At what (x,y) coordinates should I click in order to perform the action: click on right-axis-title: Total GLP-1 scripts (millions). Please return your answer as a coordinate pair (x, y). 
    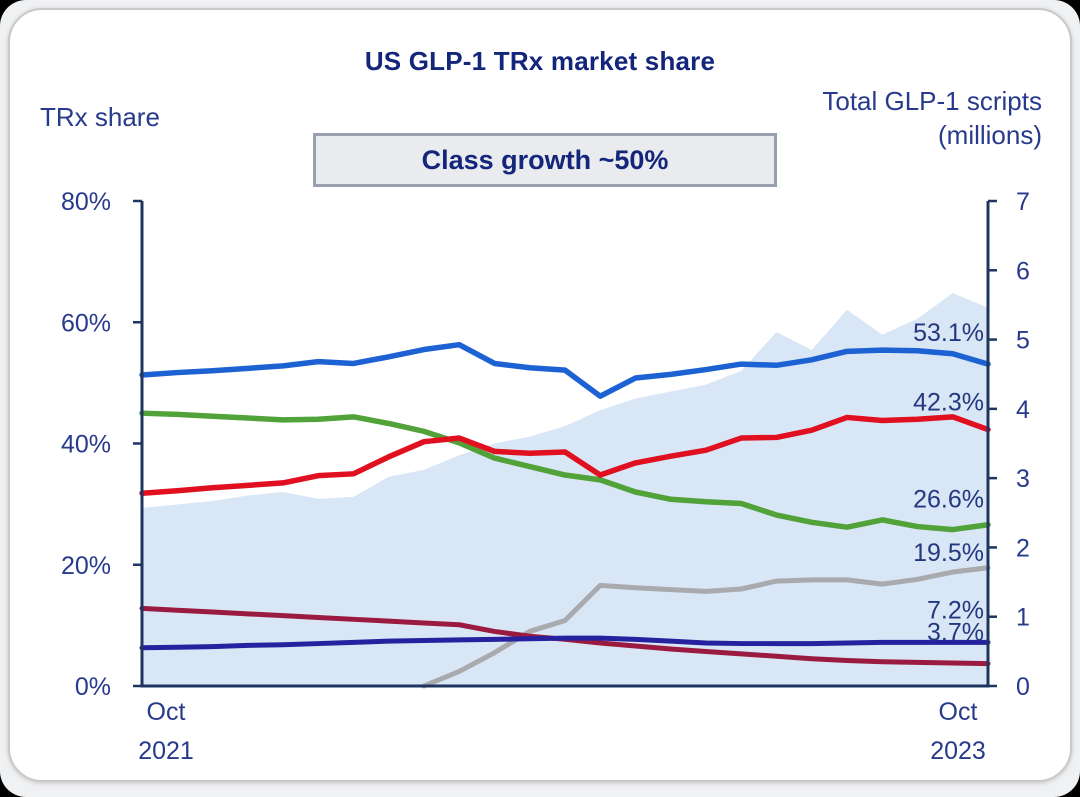
    Looking at the image, I should click on (932, 118).